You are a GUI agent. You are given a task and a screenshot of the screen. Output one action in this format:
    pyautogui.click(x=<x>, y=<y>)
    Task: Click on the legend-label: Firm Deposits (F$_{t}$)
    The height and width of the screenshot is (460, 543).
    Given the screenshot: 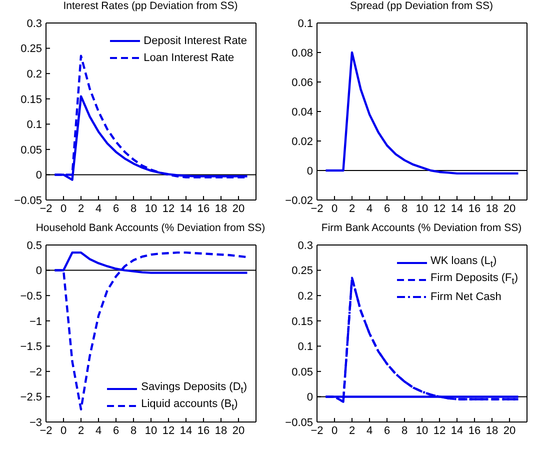 What is the action you would take?
    pyautogui.click(x=474, y=279)
    